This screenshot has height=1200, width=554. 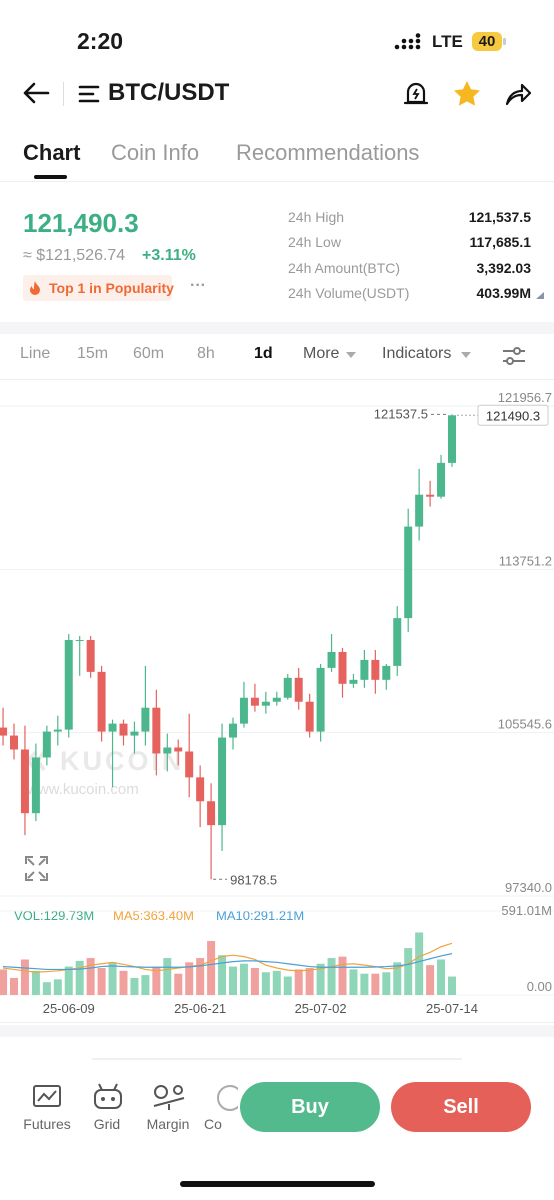 What do you see at coordinates (48, 1098) in the screenshot?
I see `futures-icon` at bounding box center [48, 1098].